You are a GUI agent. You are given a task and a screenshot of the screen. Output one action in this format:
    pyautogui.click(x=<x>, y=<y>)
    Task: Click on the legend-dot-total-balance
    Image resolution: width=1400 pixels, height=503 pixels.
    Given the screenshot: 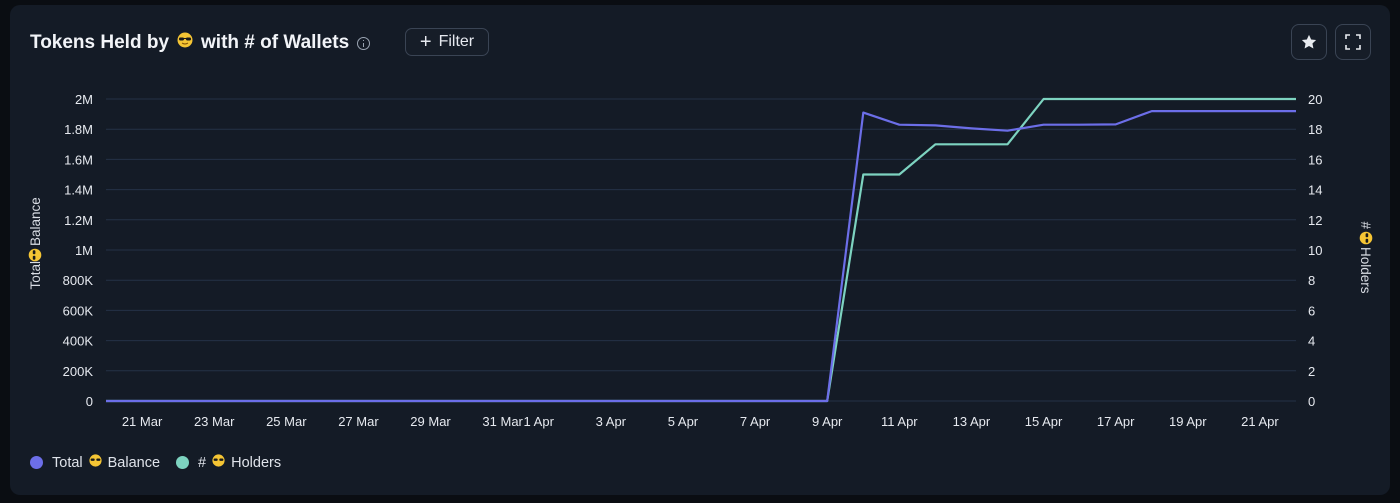 What is the action you would take?
    pyautogui.click(x=36, y=462)
    